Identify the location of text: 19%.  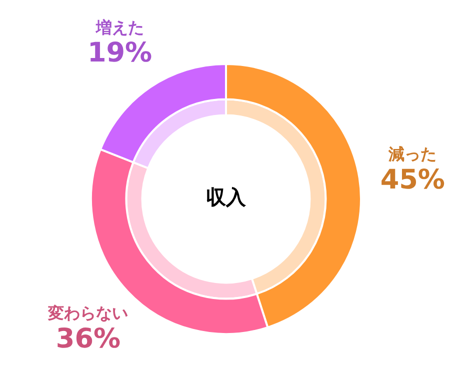
(119, 53).